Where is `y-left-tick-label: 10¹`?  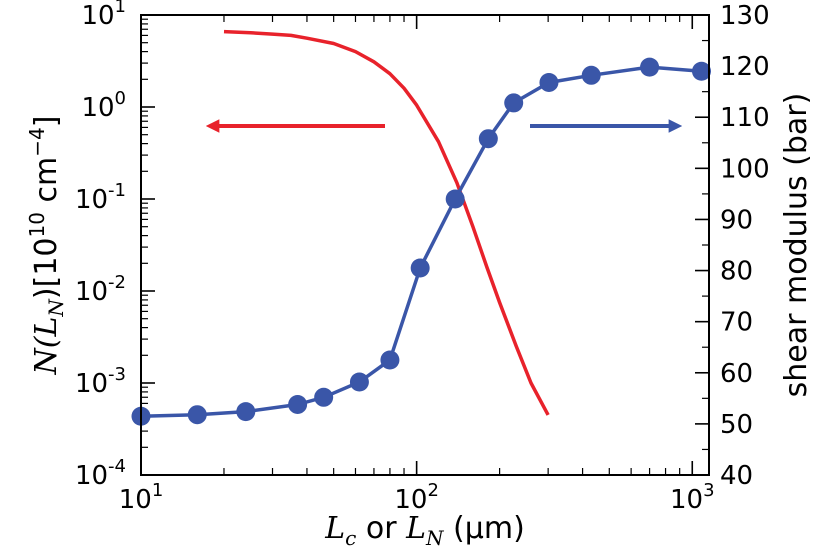
y-left-tick-label: 10¹ is located at coordinates (103, 15).